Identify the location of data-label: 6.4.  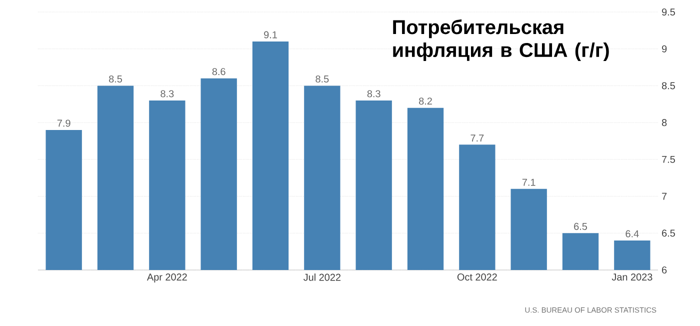
(632, 234).